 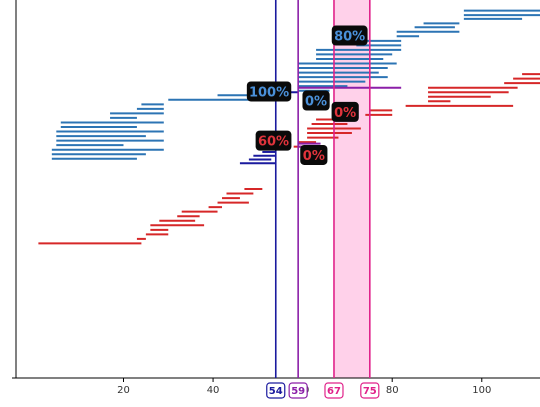 I want to click on callout-label-1: 100%, so click(x=269, y=92).